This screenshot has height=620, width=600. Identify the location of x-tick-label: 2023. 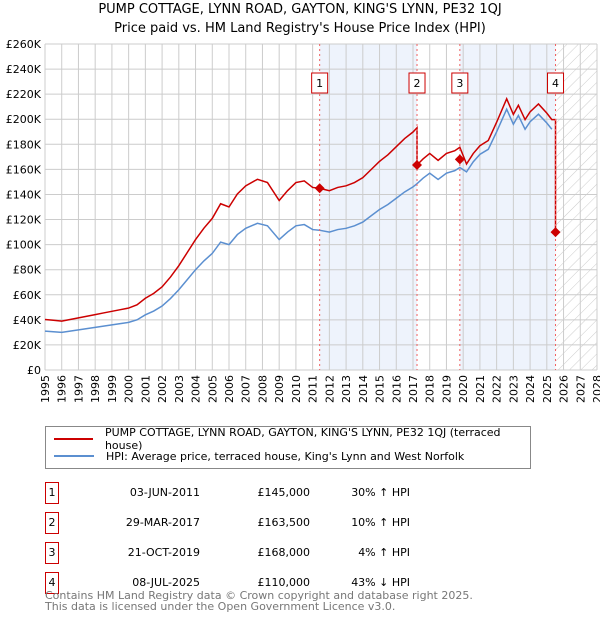
(513, 389).